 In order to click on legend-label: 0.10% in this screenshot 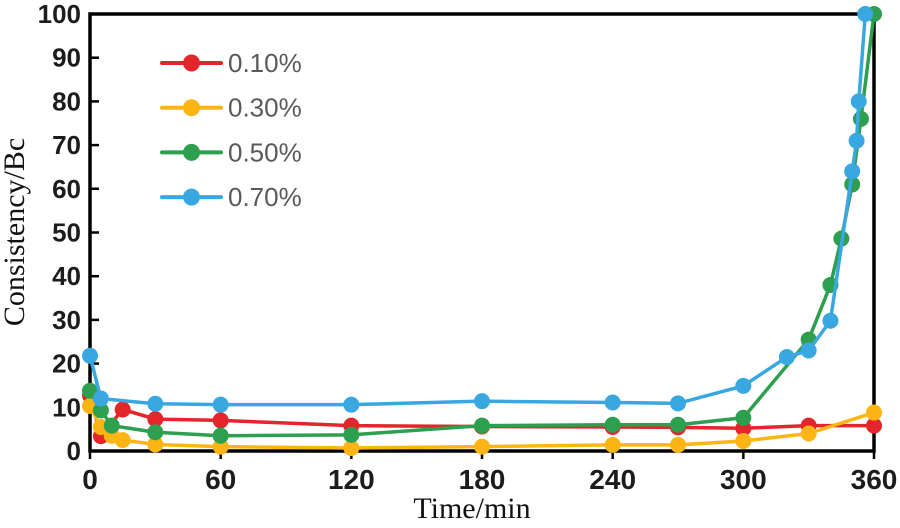, I will do `click(265, 63)`.